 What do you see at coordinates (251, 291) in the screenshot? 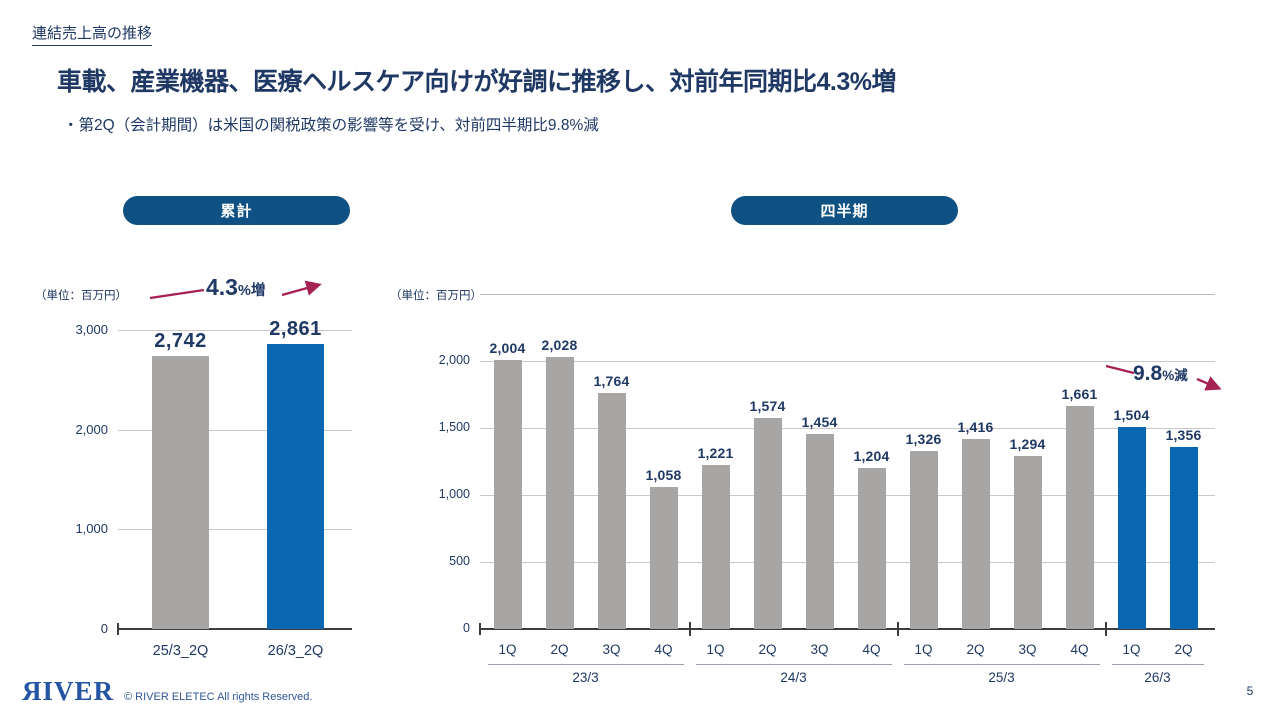
I see `increase-suffix: %増` at bounding box center [251, 291].